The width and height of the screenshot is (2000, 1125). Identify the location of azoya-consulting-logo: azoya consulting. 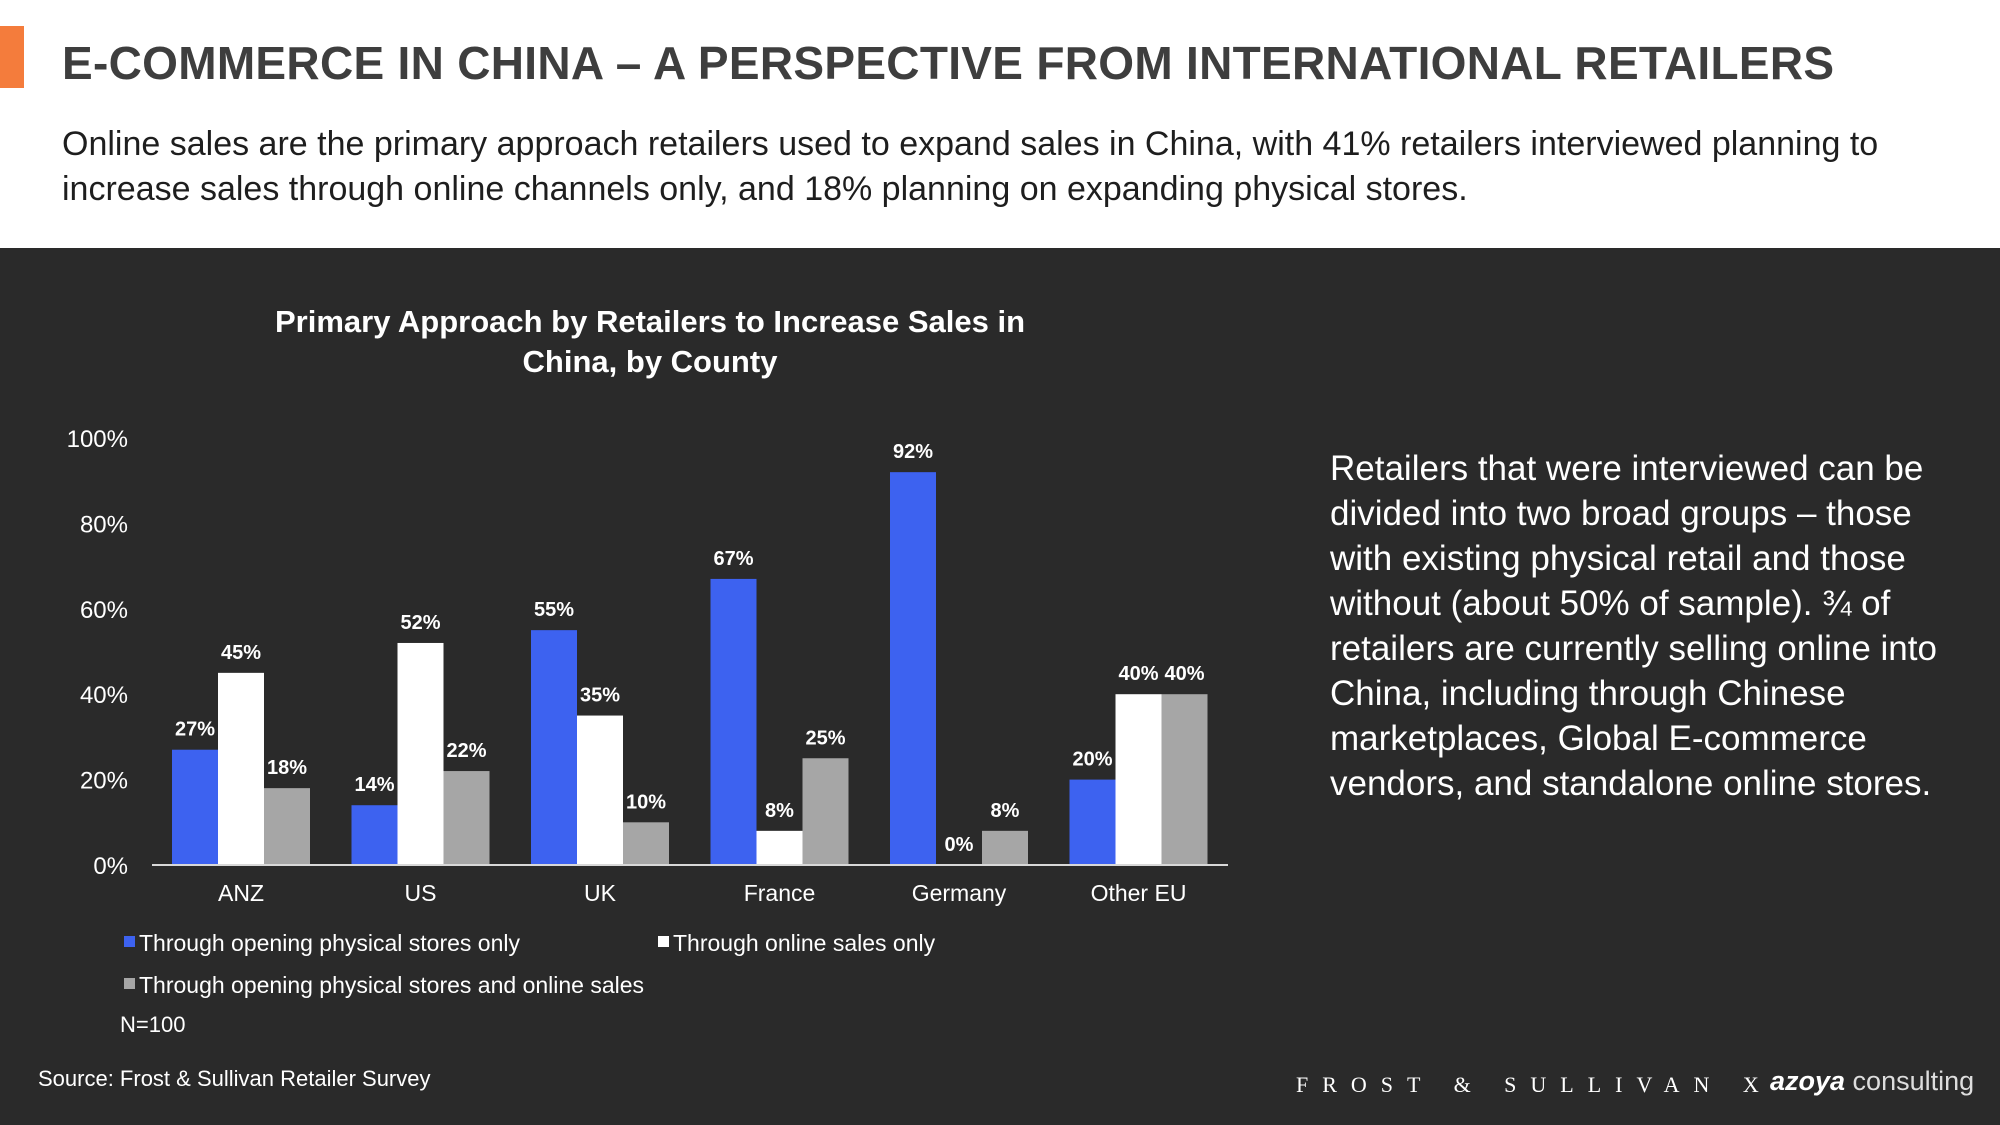
(1872, 1081).